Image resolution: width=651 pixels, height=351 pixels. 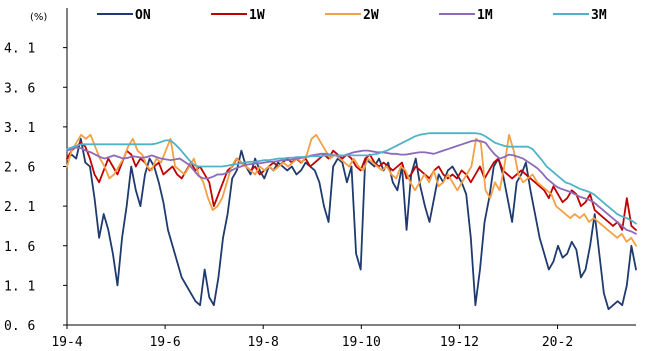 I want to click on x-tick-label: 19-10, so click(x=361, y=342).